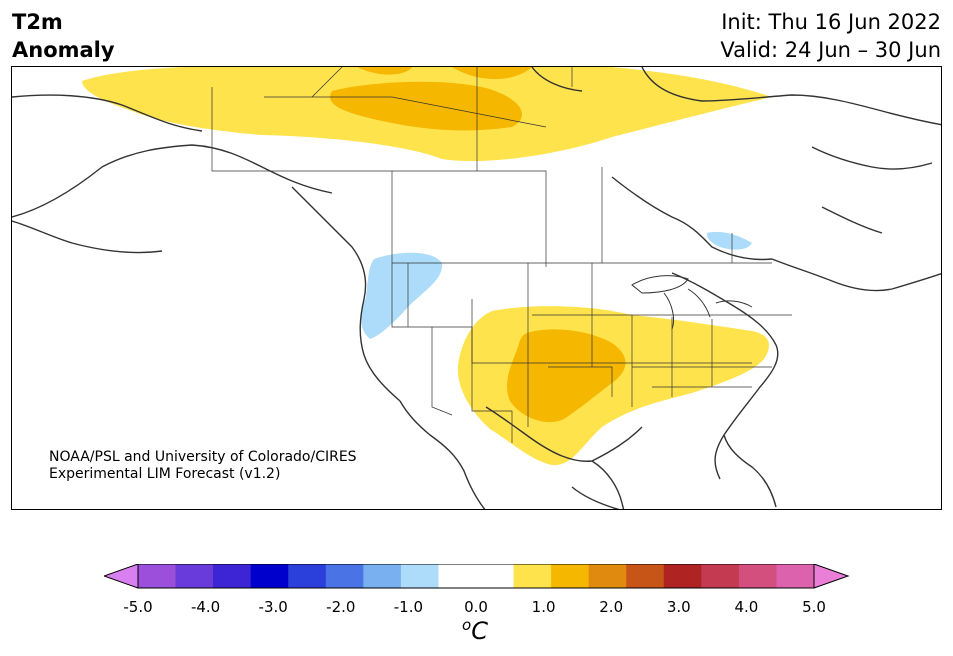 The width and height of the screenshot is (953, 656). I want to click on colorbar-under-arrow, so click(121, 576).